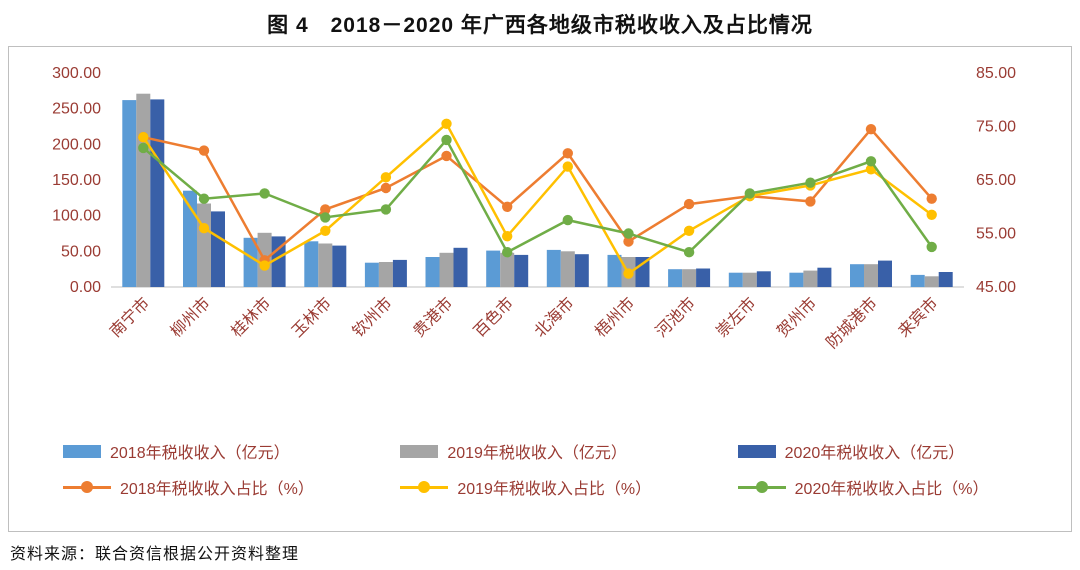  Describe the element at coordinates (76, 180) in the screenshot. I see `left-axis-tick: 150.00` at that location.